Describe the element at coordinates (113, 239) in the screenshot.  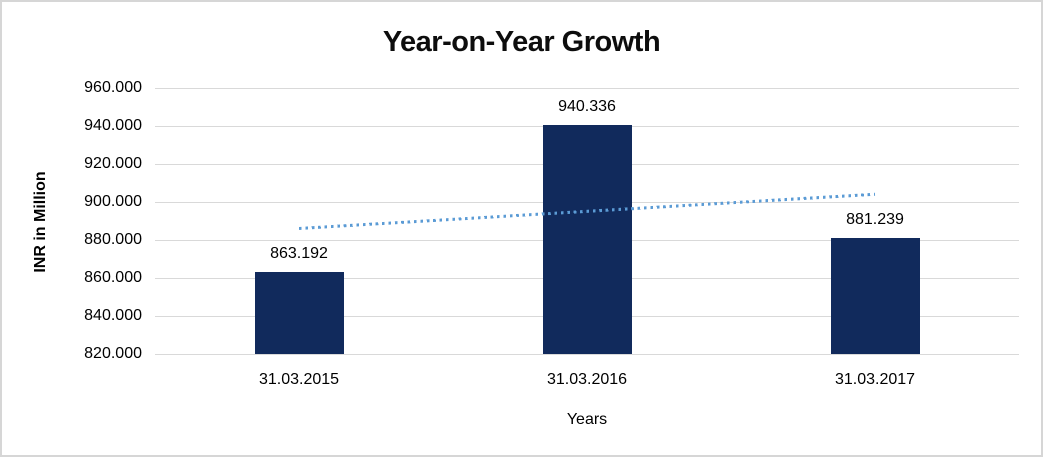
I see `y-tick-label: 880.000` at that location.